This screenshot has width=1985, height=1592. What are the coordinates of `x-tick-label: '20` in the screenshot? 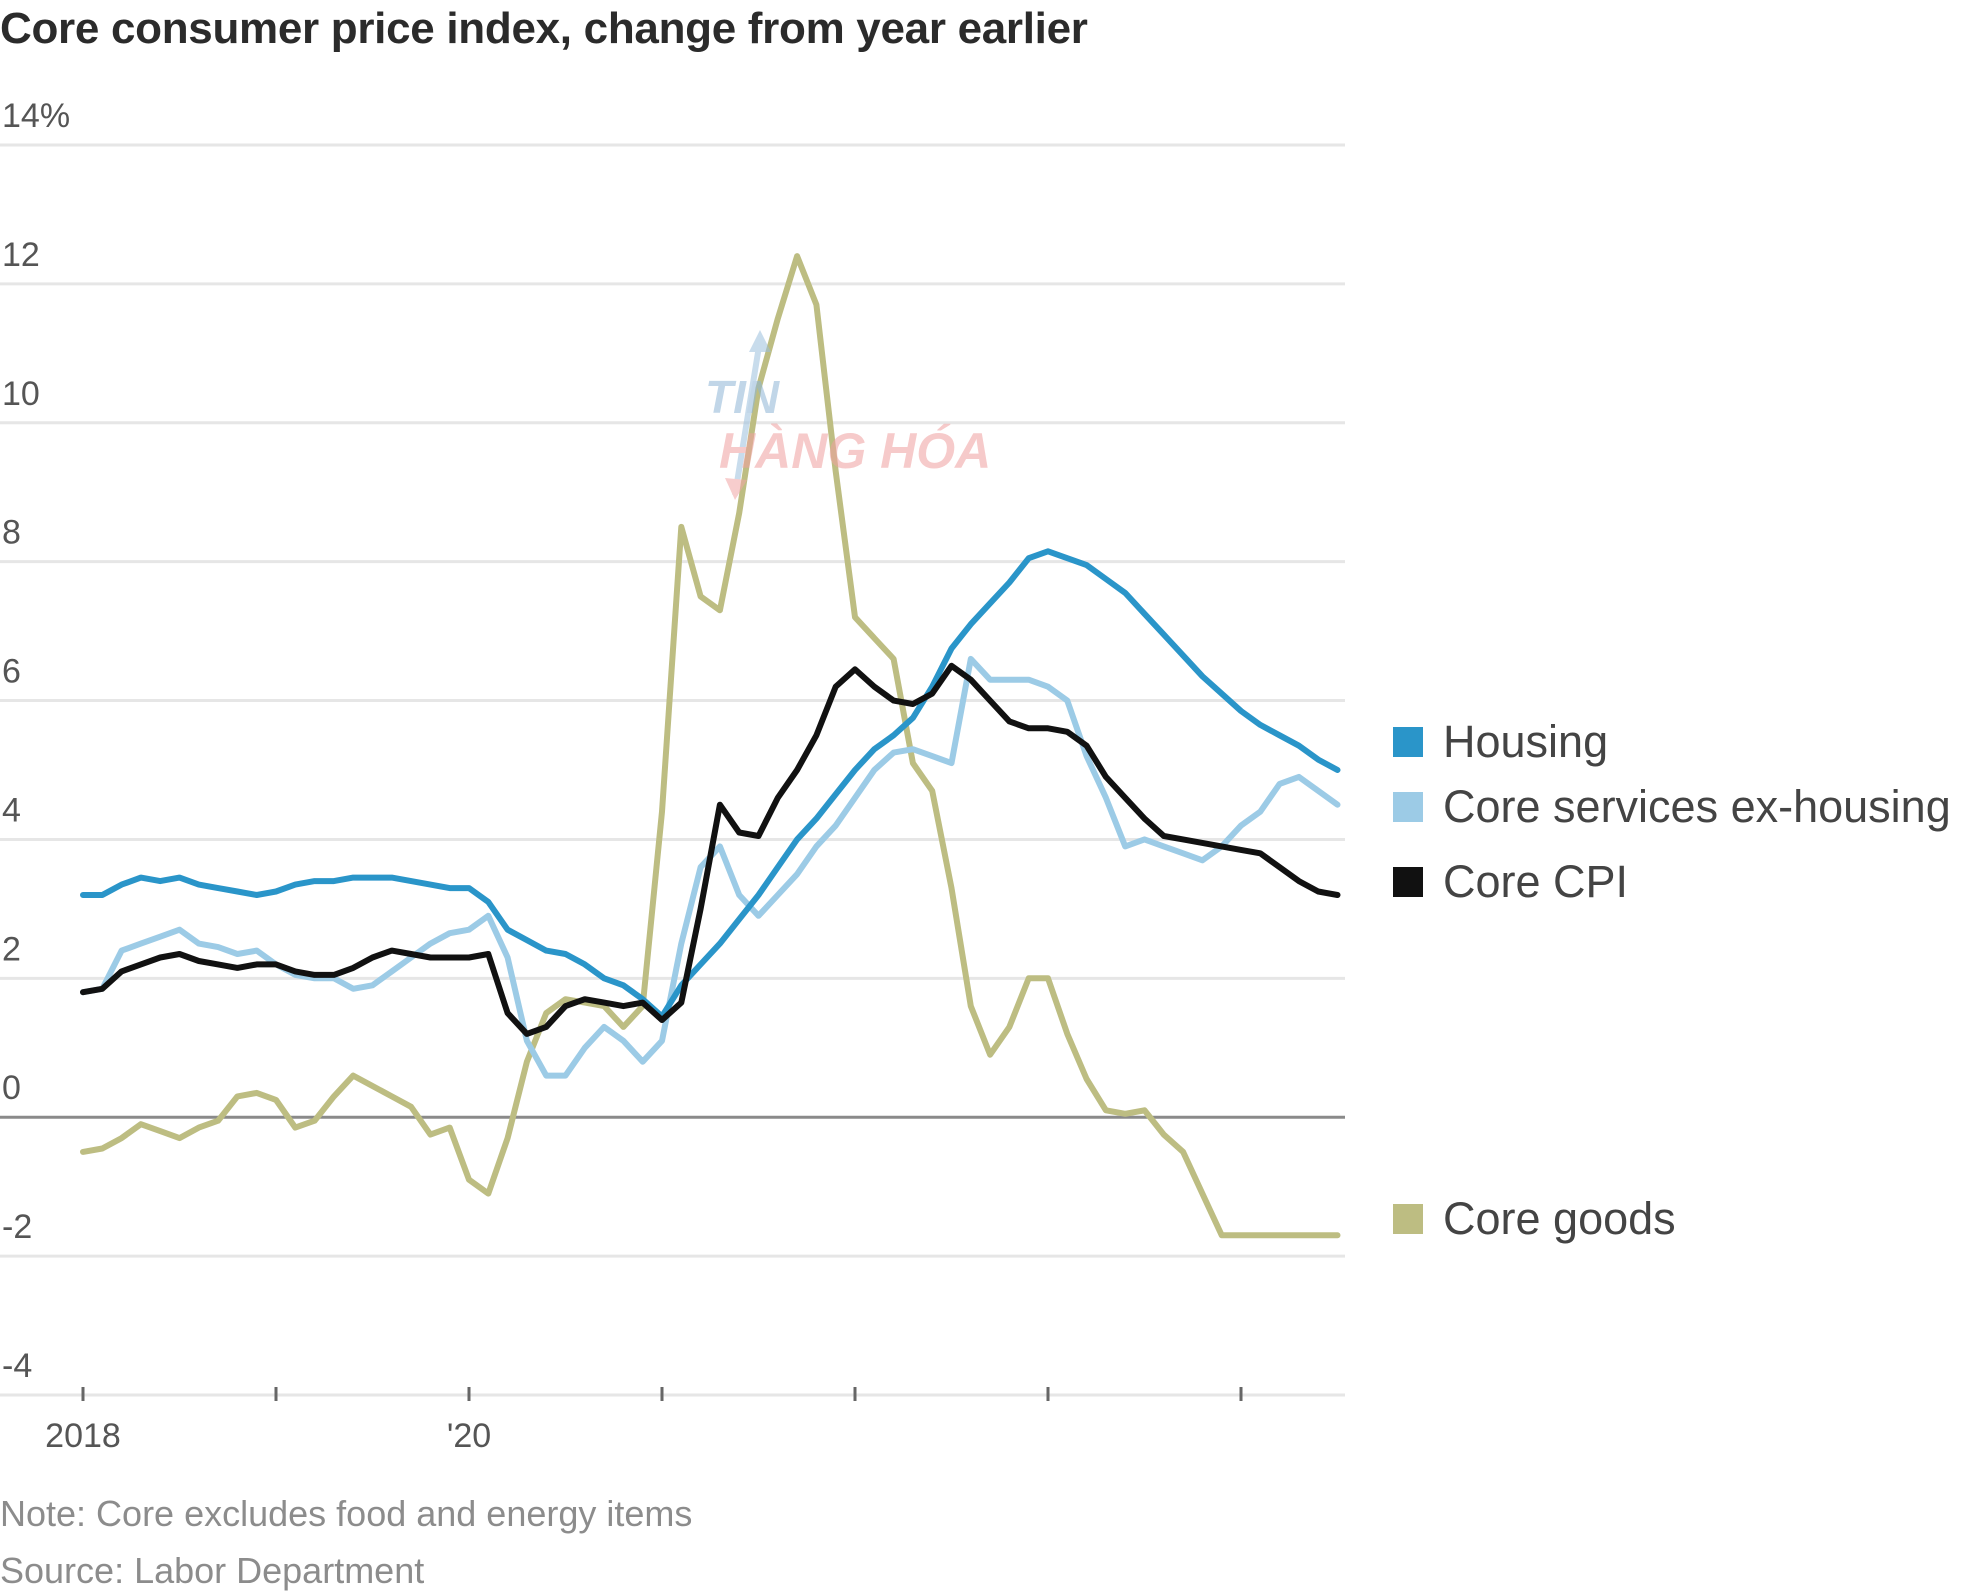 It's located at (469, 1436).